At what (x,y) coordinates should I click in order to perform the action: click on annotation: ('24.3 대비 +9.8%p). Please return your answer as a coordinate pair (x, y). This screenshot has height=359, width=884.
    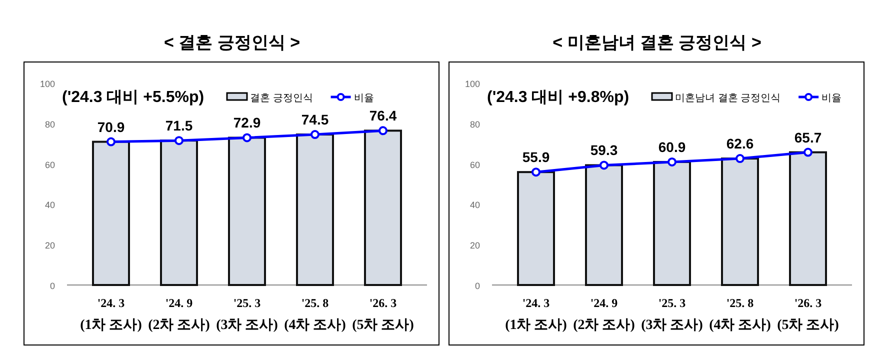
    Looking at the image, I should click on (558, 97).